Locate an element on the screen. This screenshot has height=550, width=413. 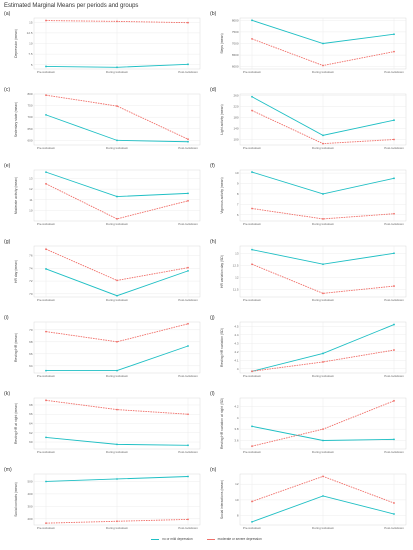
y-tick-label: 13 is located at coordinates (31, 179).